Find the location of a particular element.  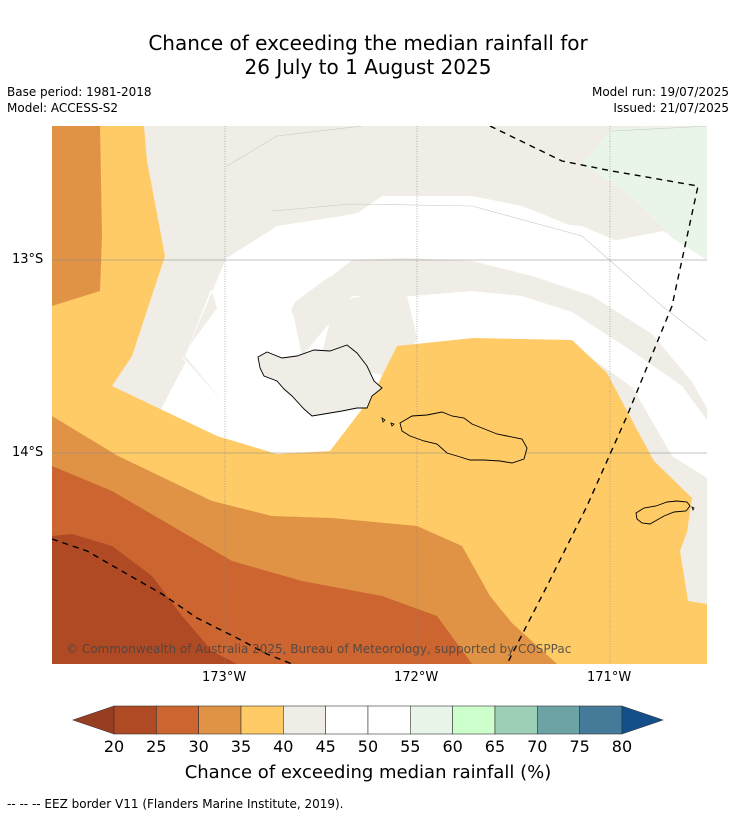

model-run-date: Model run: 19/07/2025 is located at coordinates (660, 92).